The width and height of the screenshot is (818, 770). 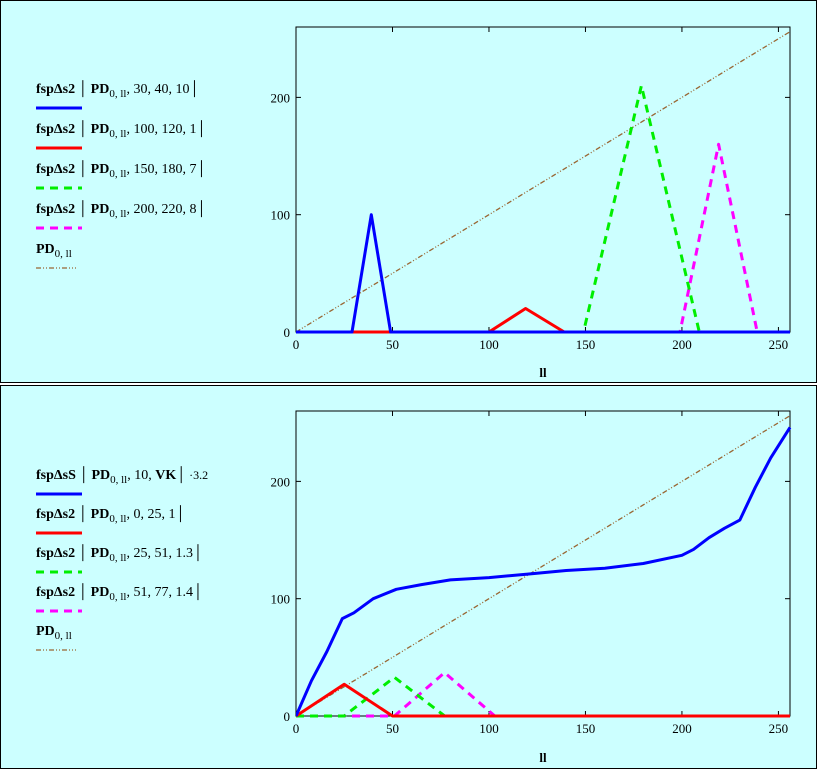 What do you see at coordinates (121, 130) in the screenshot?
I see `legend-label-2: fspΔs2 │ PD0, ll, 100, 120, 1│` at bounding box center [121, 130].